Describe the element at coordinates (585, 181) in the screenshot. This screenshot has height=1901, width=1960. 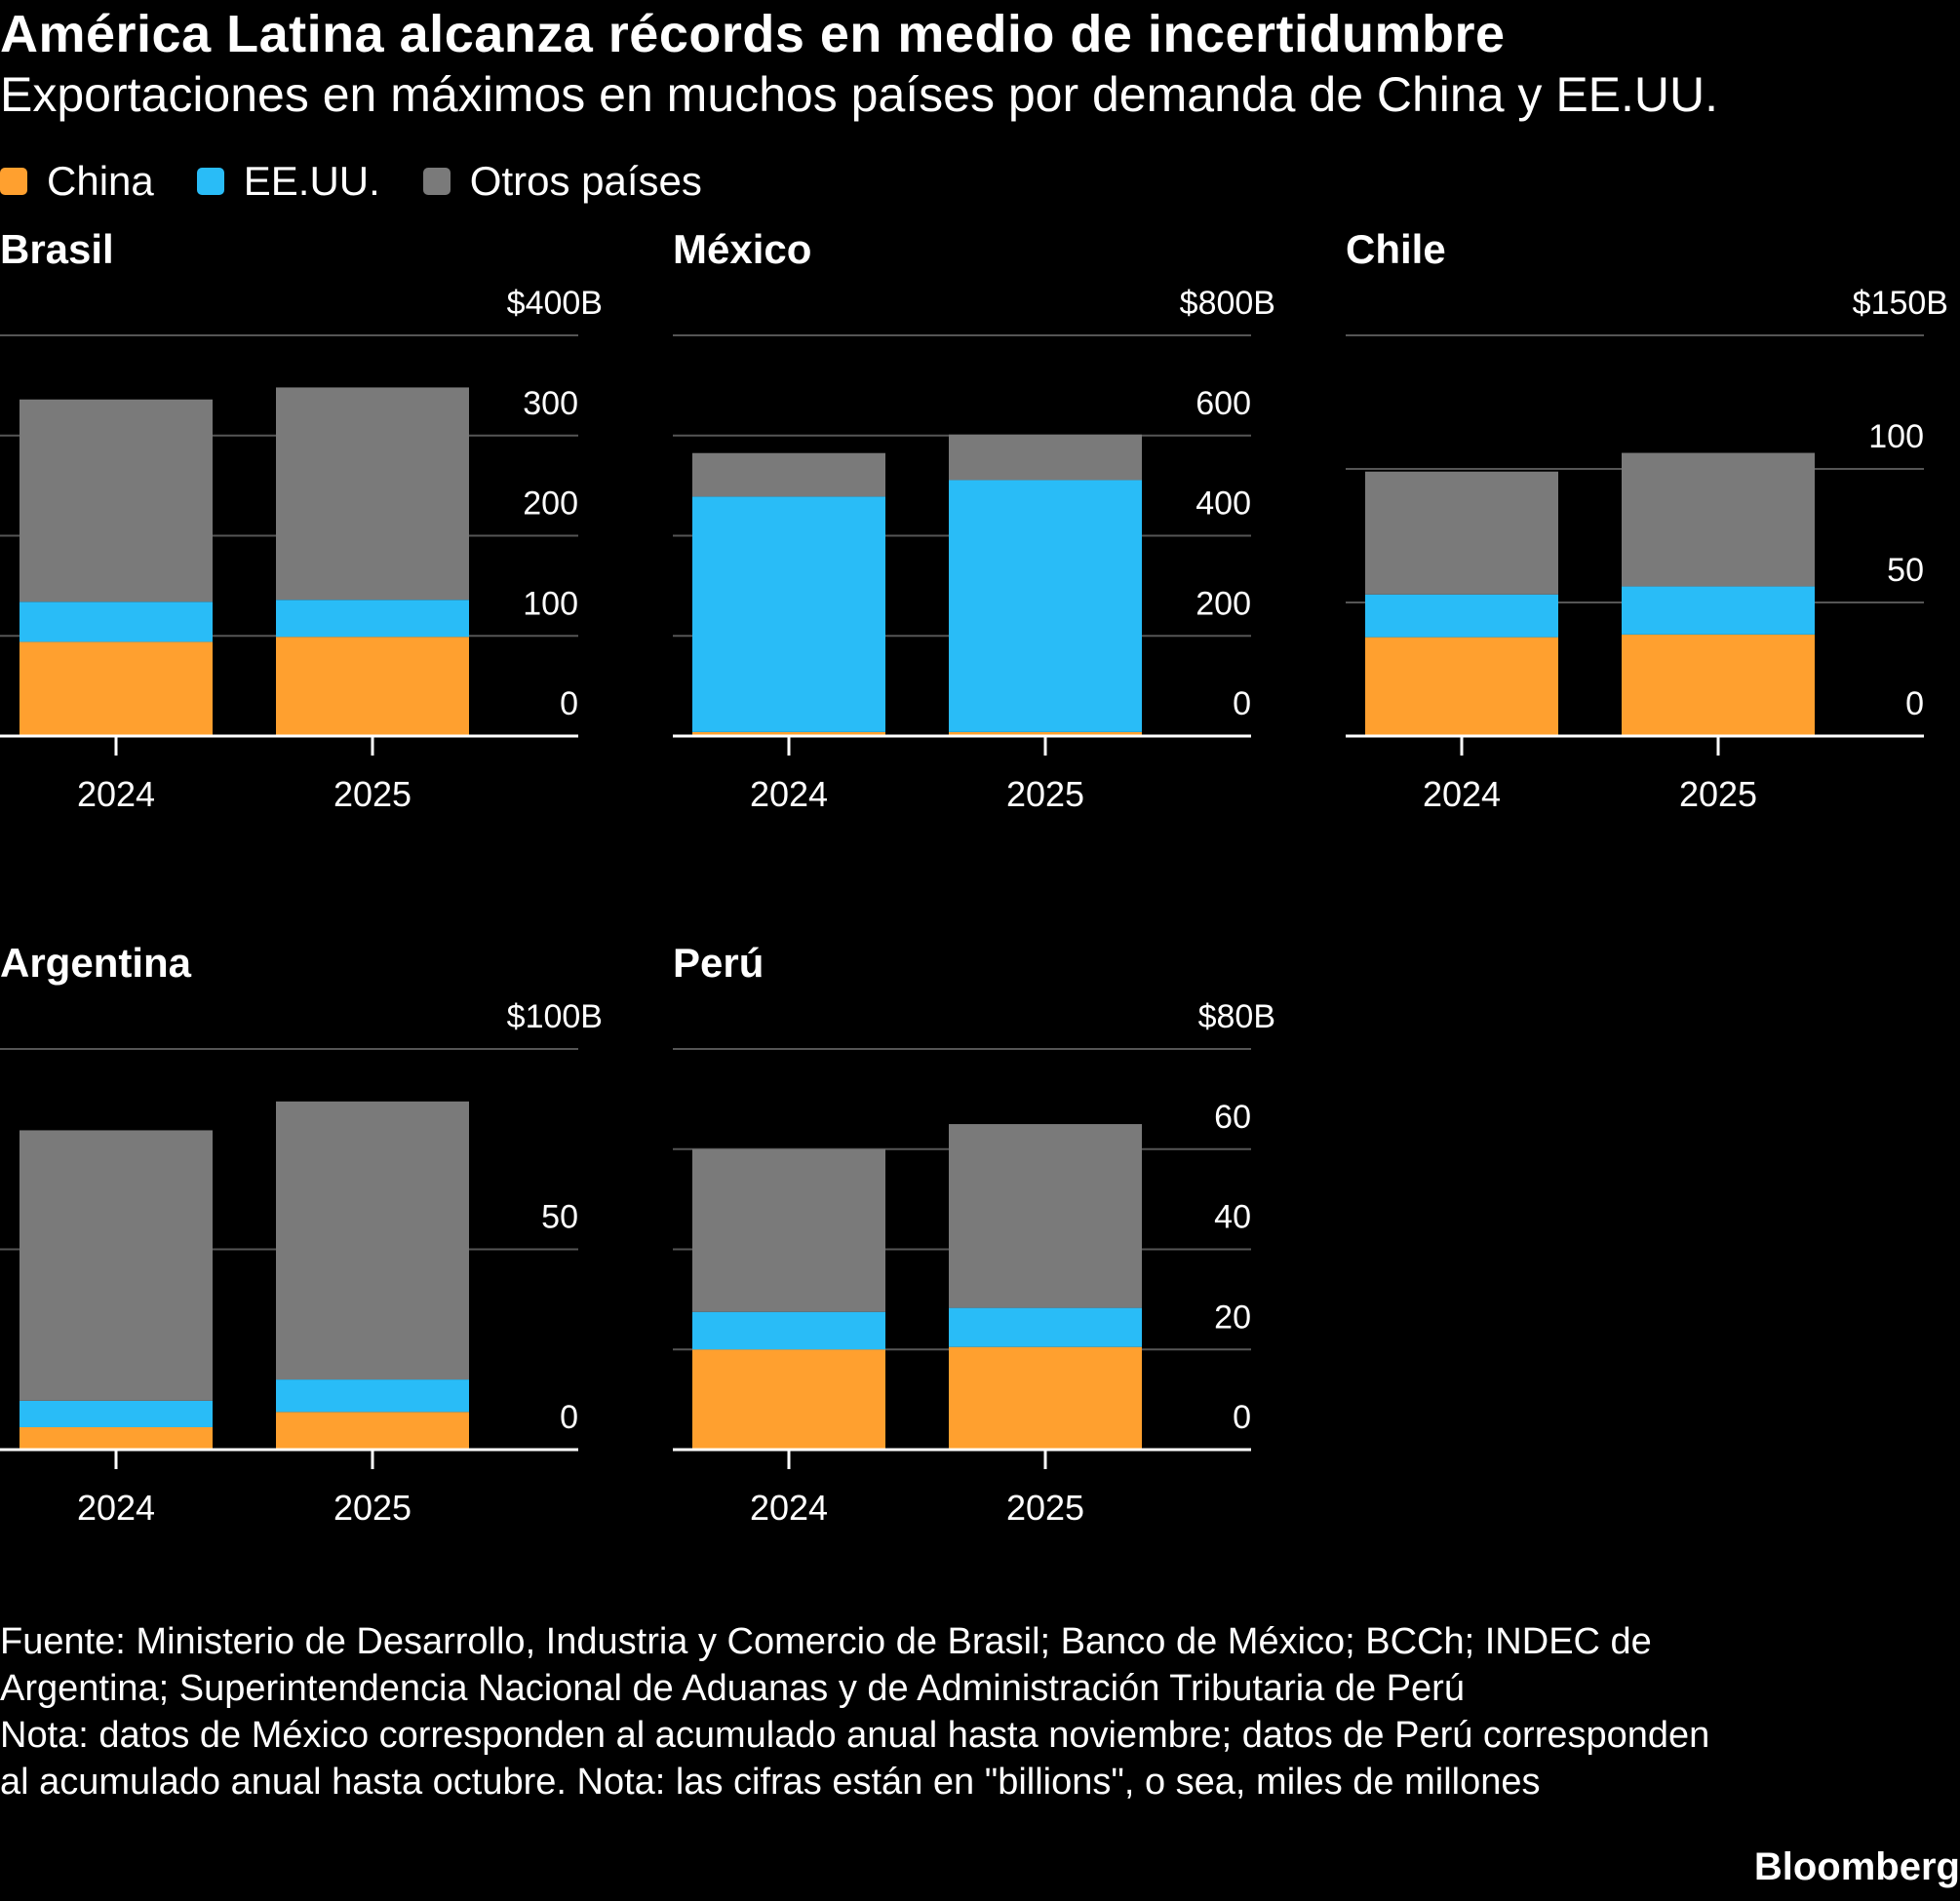
I see `legend-label: Otros países` at that location.